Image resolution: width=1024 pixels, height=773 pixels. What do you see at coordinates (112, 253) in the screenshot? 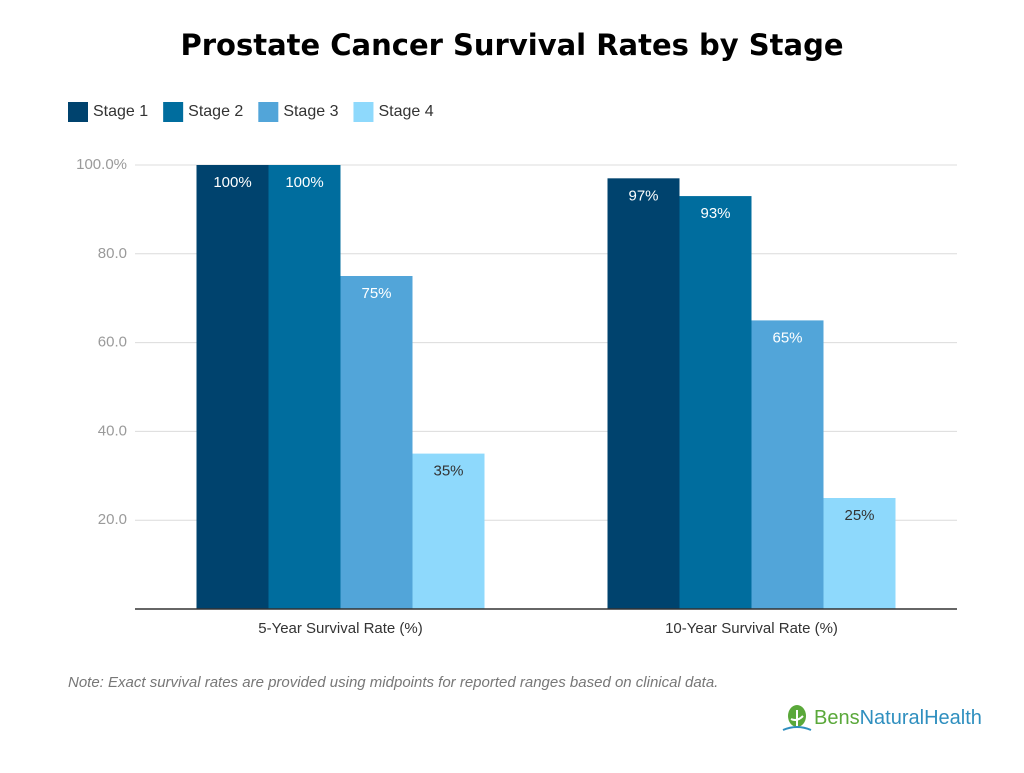
I see `y-tick-label: 80.0` at bounding box center [112, 253].